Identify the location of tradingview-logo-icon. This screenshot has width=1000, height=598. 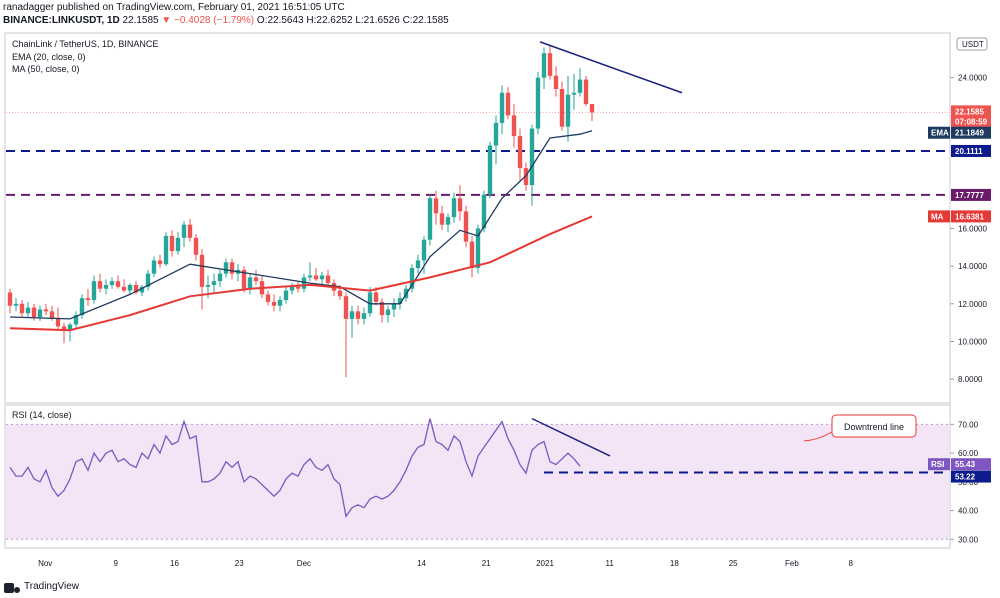
(12, 588).